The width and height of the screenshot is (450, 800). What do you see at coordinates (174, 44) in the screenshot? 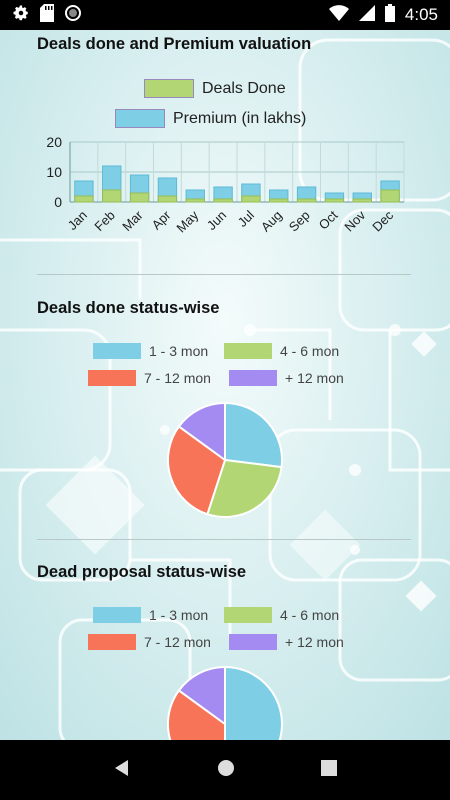
I see `section-title-deals-premium: Deals done and Premium valuation` at bounding box center [174, 44].